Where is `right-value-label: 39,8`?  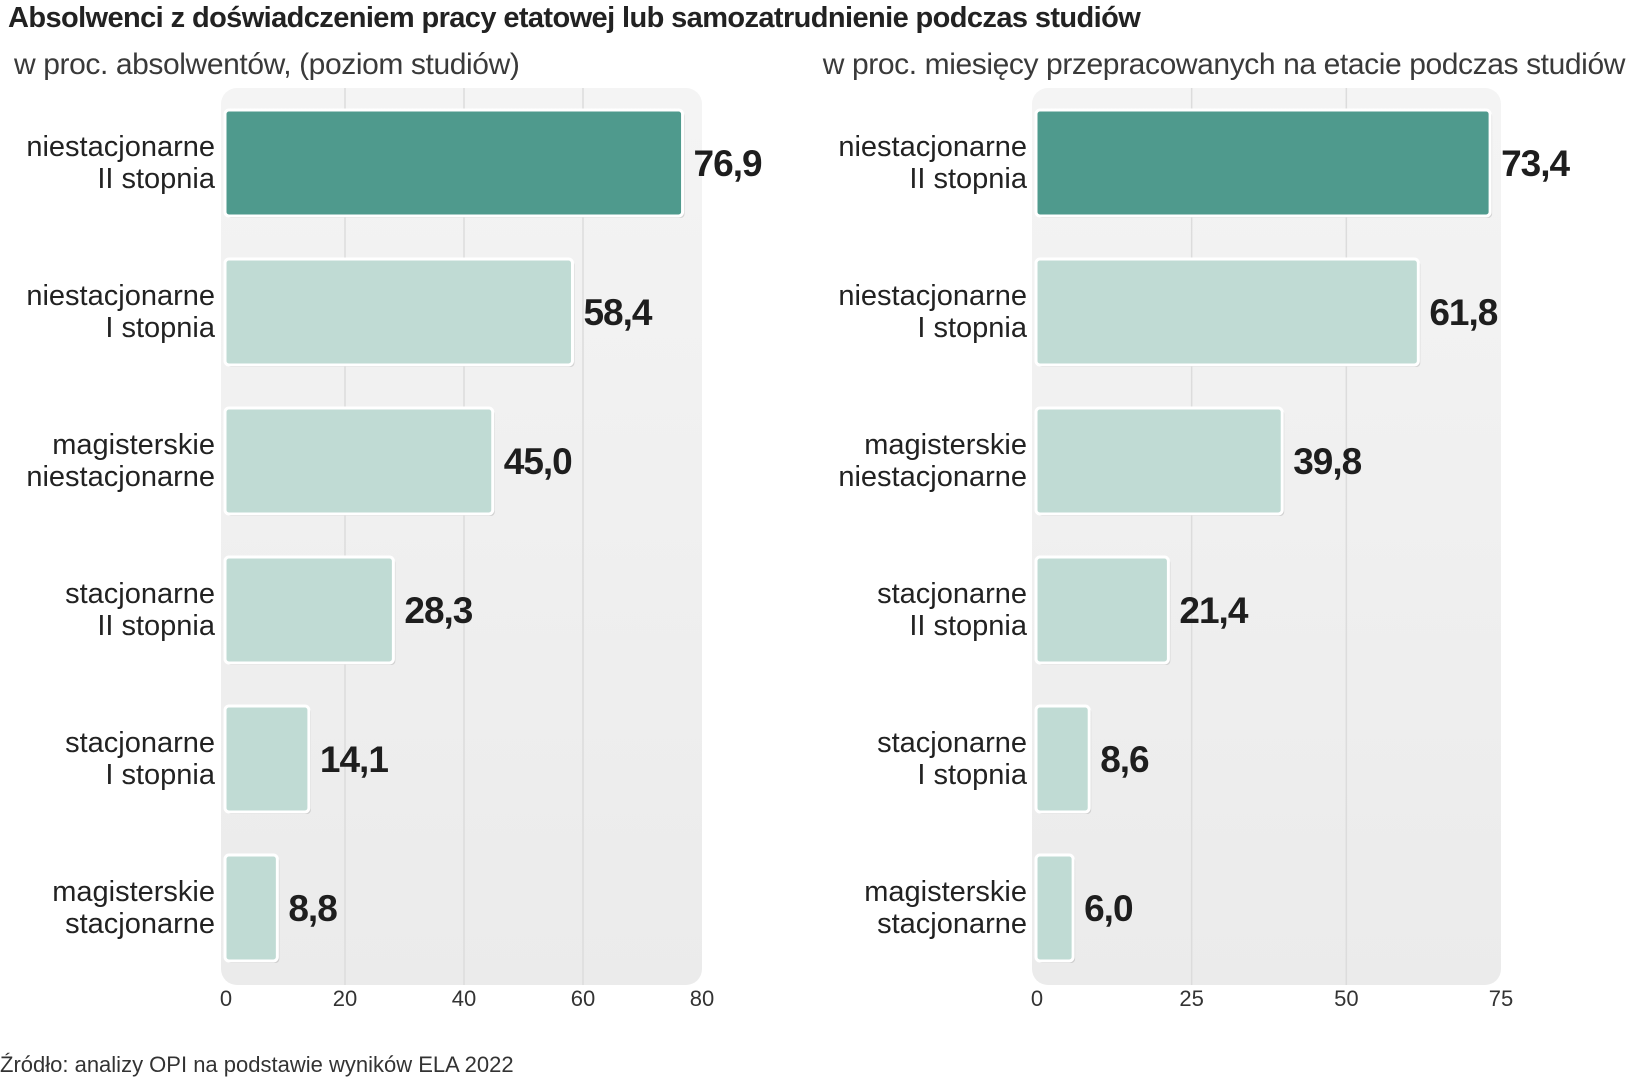 right-value-label: 39,8 is located at coordinates (1327, 461).